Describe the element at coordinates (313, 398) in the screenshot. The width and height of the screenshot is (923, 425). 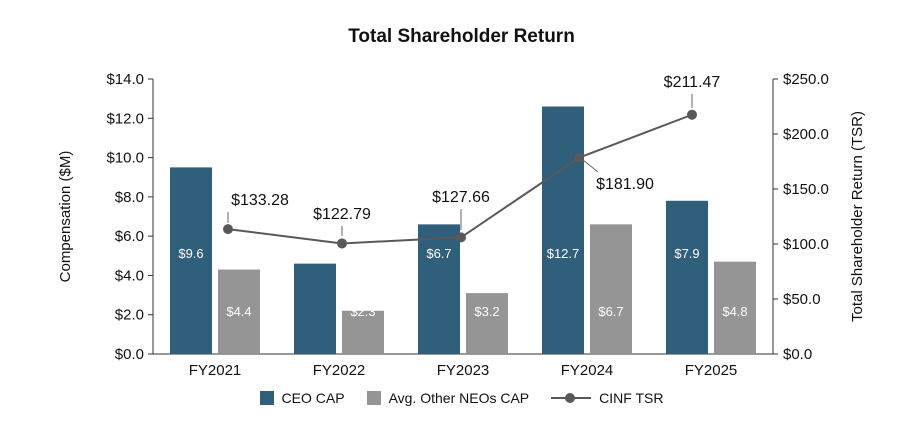
I see `legend-label-ceo-cap: CEO CAP` at that location.